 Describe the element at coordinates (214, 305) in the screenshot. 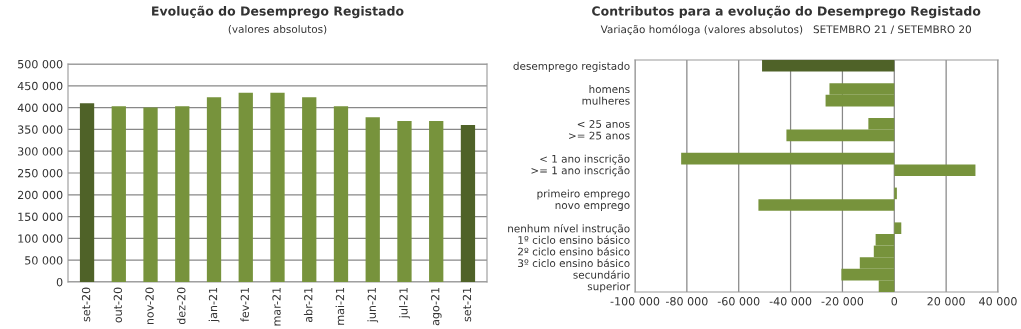

I see `x-tick-label: jan-21` at that location.